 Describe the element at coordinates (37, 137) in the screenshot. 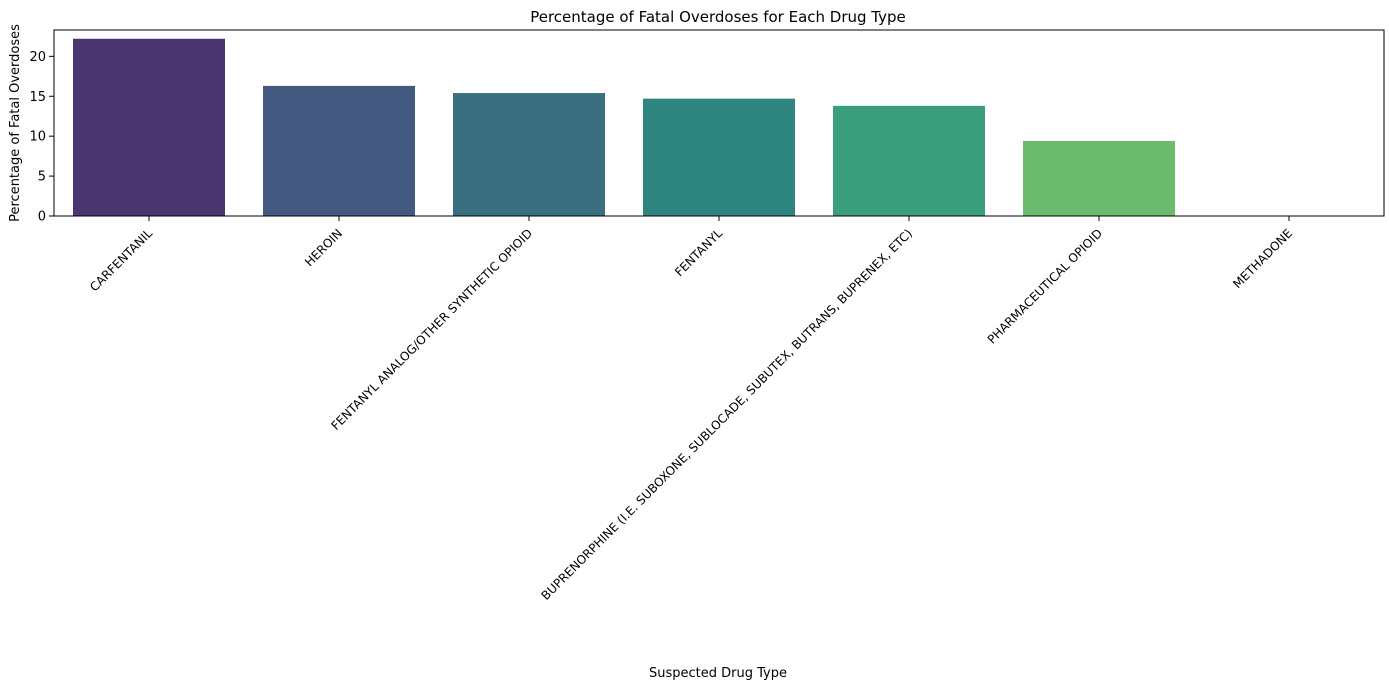

I see `y-tick-label: 10` at that location.